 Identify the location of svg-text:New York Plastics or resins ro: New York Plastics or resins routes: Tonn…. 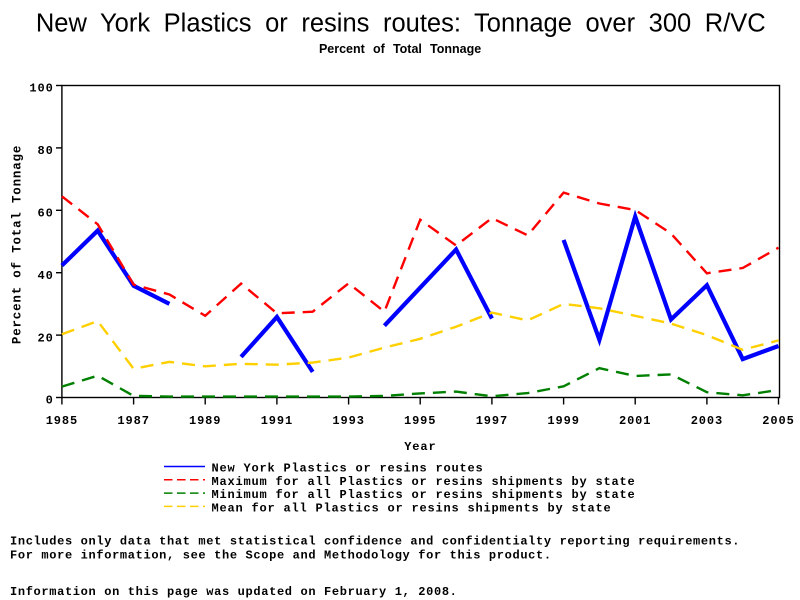
(401, 24).